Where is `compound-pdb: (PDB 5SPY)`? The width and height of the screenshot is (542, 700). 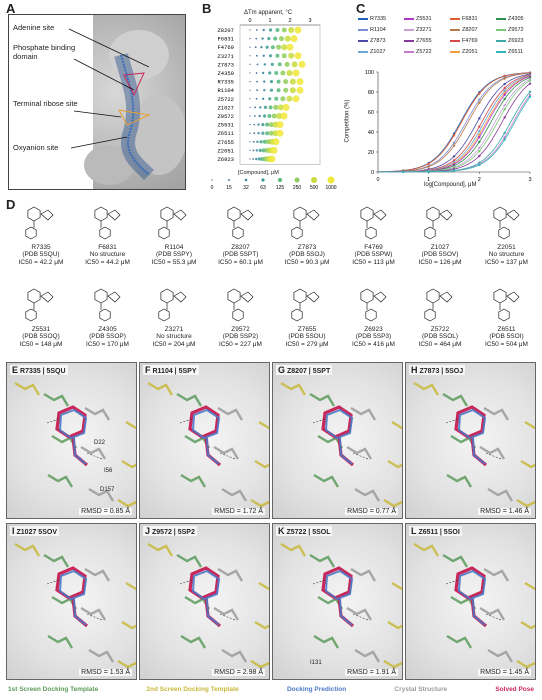
compound-pdb: (PDB 5SPY) is located at coordinates (174, 254).